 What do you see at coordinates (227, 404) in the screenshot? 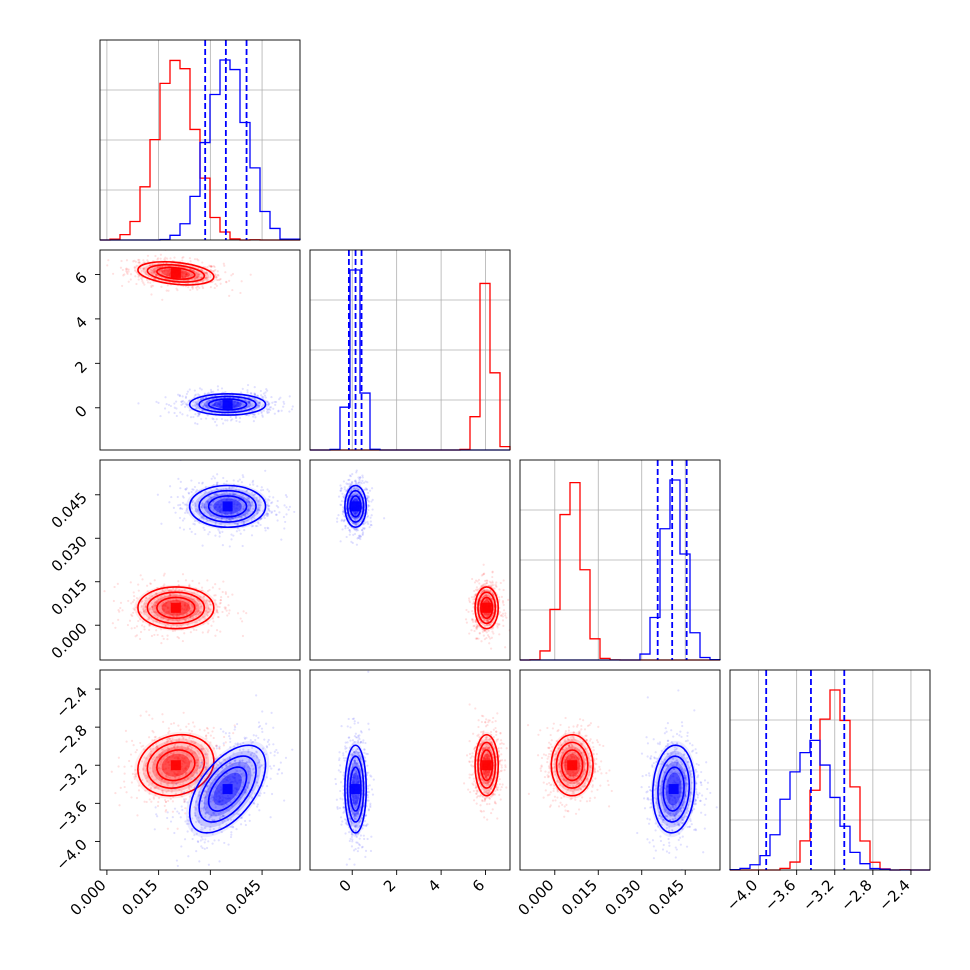
I see `density-peak-blue` at bounding box center [227, 404].